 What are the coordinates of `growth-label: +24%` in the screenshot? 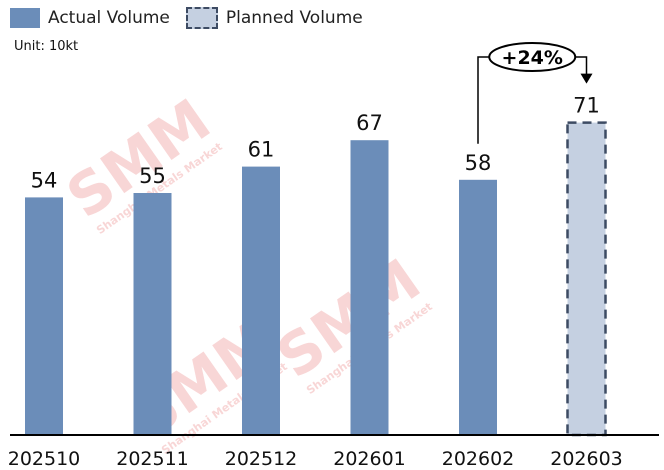 It's located at (532, 58).